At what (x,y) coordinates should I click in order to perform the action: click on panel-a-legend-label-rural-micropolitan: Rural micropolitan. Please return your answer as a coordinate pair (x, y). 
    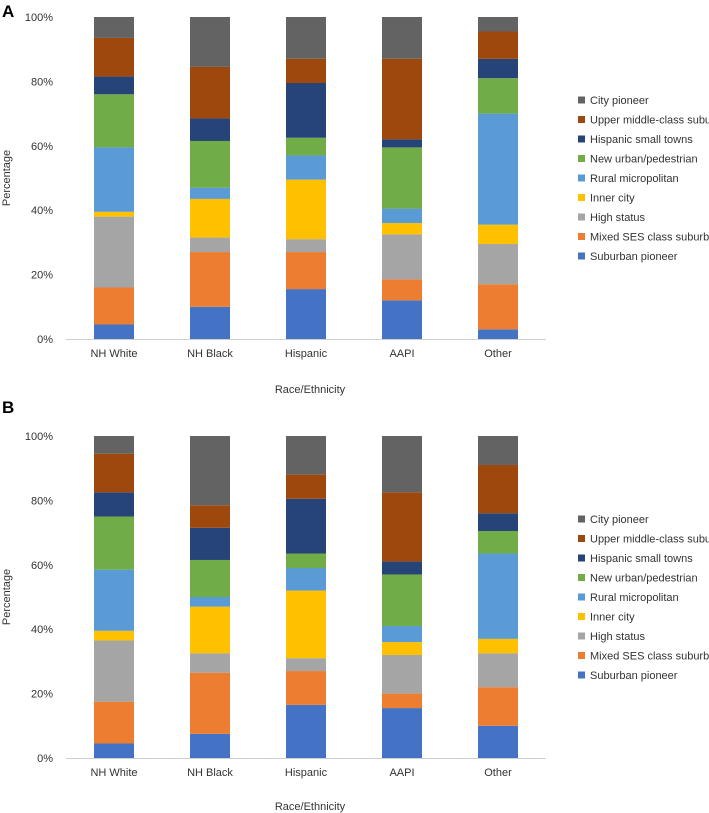
    Looking at the image, I should click on (634, 179).